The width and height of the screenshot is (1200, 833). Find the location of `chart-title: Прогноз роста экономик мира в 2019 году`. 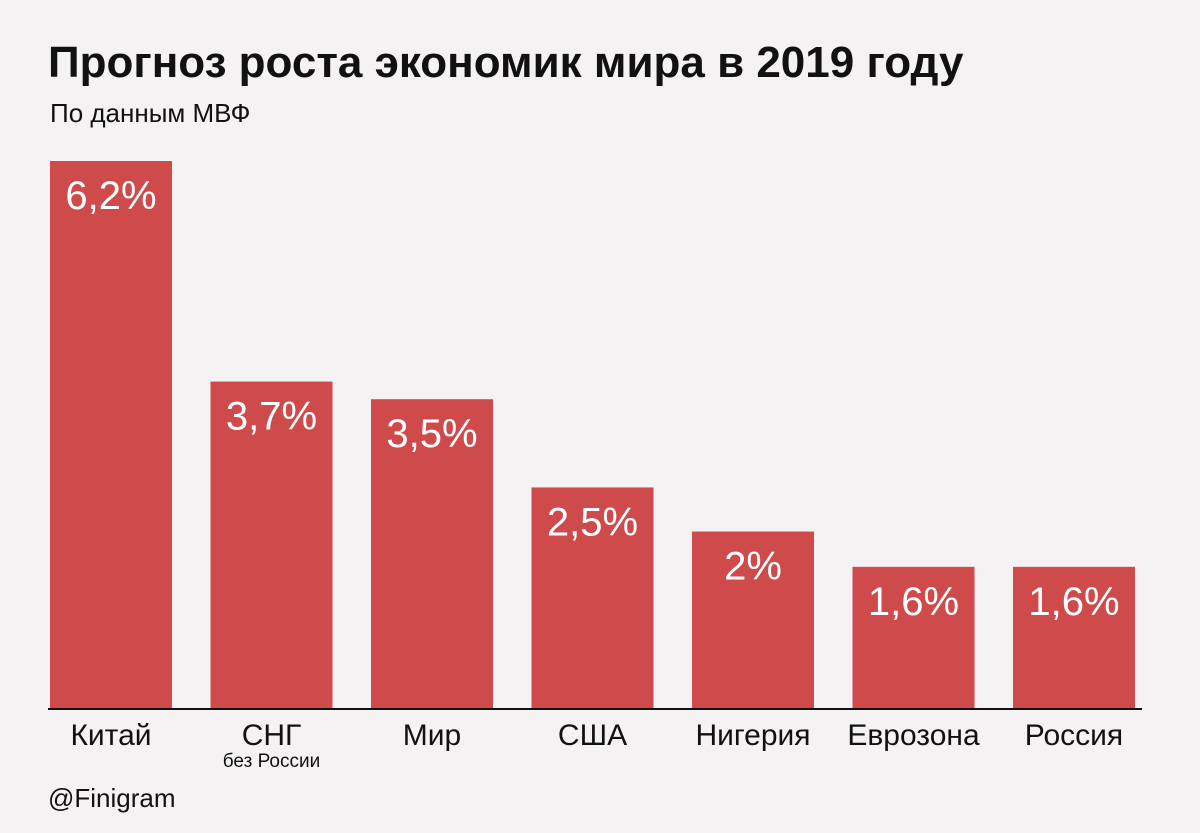

chart-title: Прогноз роста экономик мира в 2019 году is located at coordinates (506, 62).